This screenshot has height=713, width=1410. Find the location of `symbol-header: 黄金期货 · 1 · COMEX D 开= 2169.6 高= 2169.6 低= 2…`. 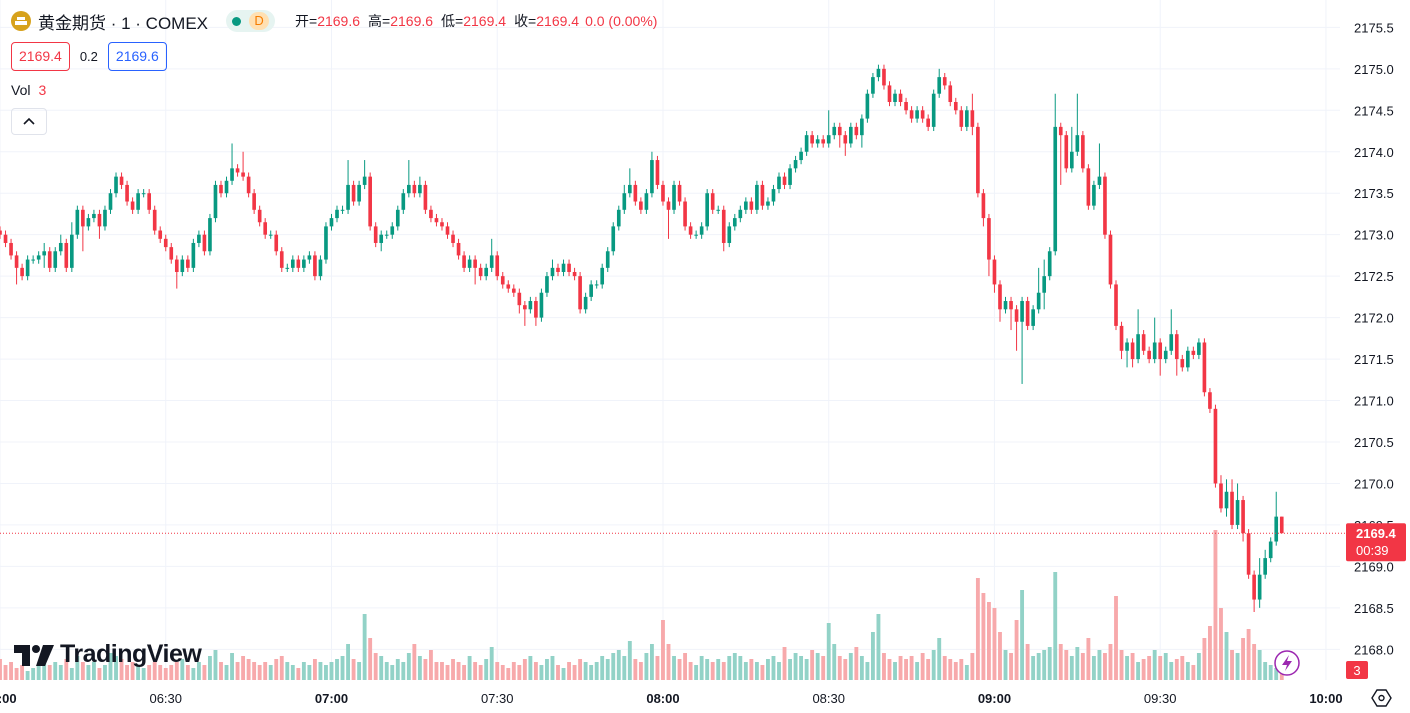

symbol-header: 黄金期货 · 1 · COMEX D 开= 2169.6 高= 2169.6 低= 2… is located at coordinates (334, 21).